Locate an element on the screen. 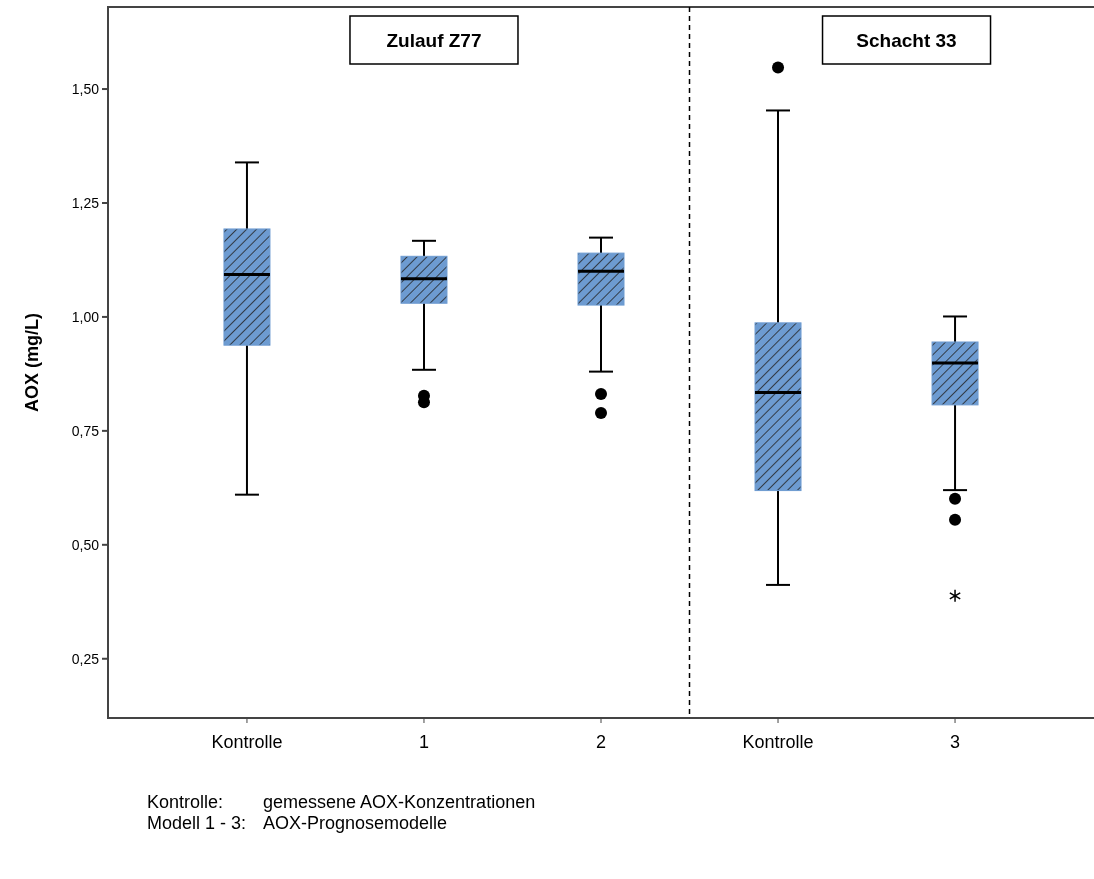 This screenshot has height=879, width=1094. y-tick-label: 1,25 is located at coordinates (85, 202).